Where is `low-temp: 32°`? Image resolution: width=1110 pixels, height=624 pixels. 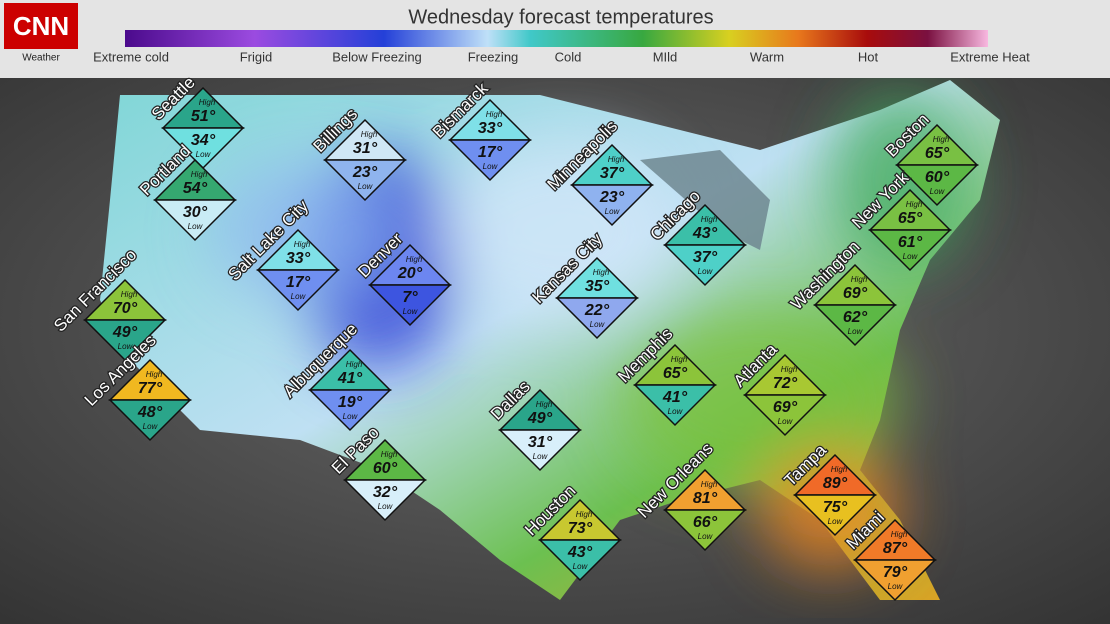
low-temp: 32° is located at coordinates (385, 492).